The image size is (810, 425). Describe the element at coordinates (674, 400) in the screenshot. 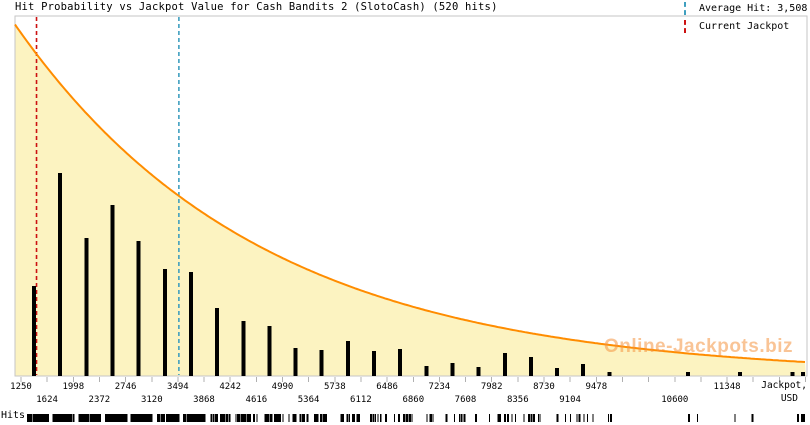

I see `x-tick-label: 10600` at that location.